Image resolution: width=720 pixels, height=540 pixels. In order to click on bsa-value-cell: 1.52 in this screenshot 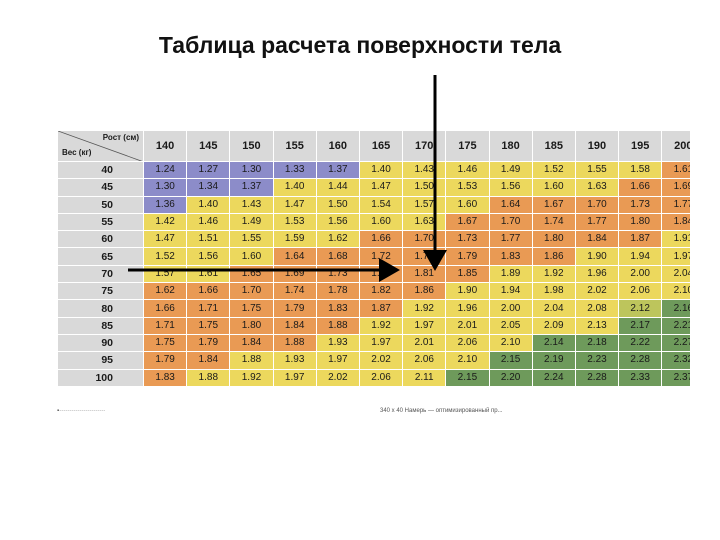, I will do `click(165, 256)`.